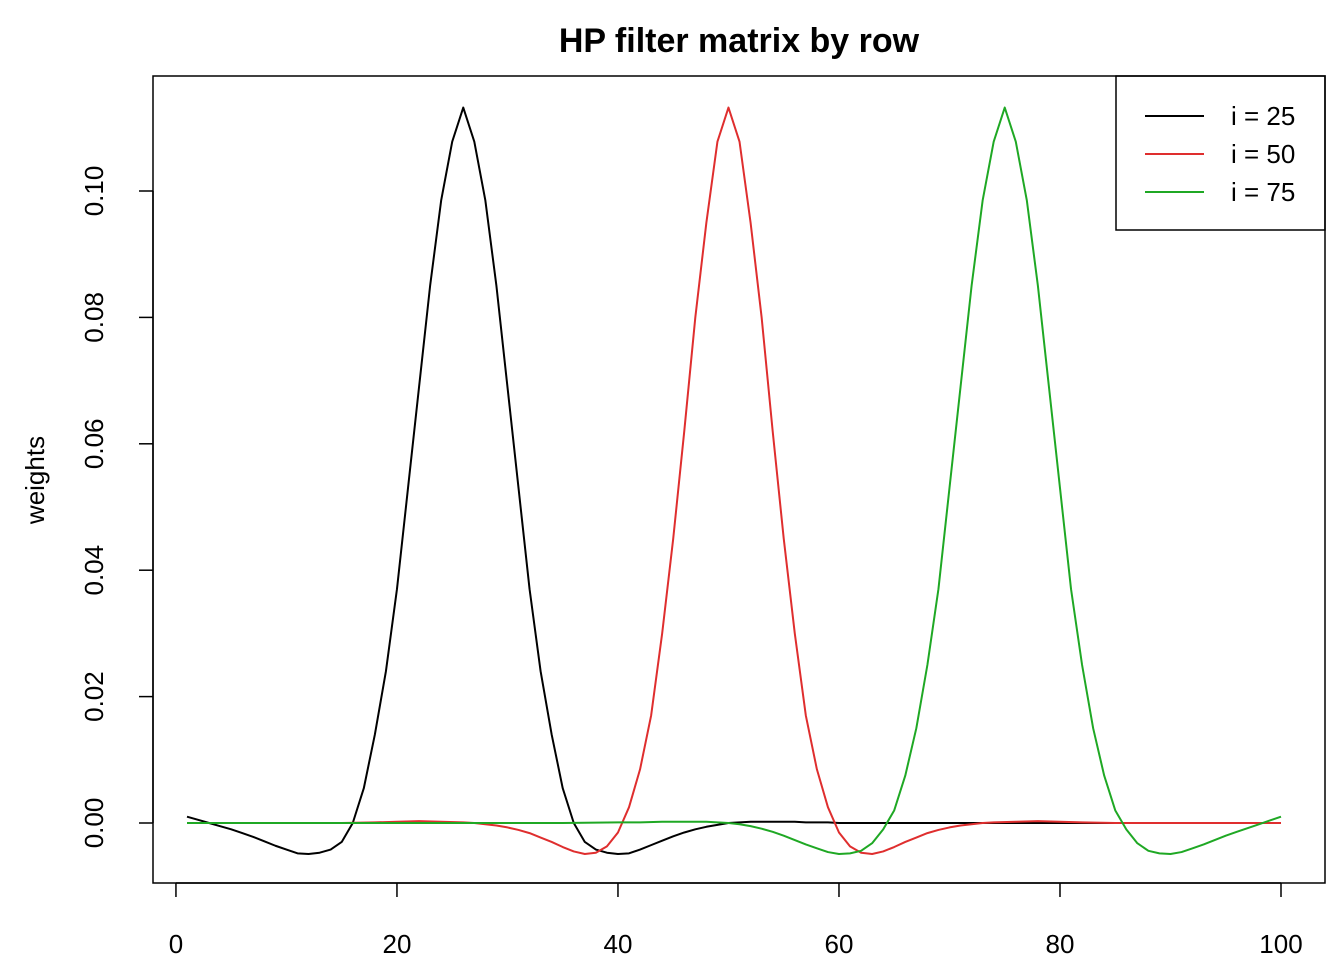  What do you see at coordinates (1263, 116) in the screenshot?
I see `legend-label: i = 25` at bounding box center [1263, 116].